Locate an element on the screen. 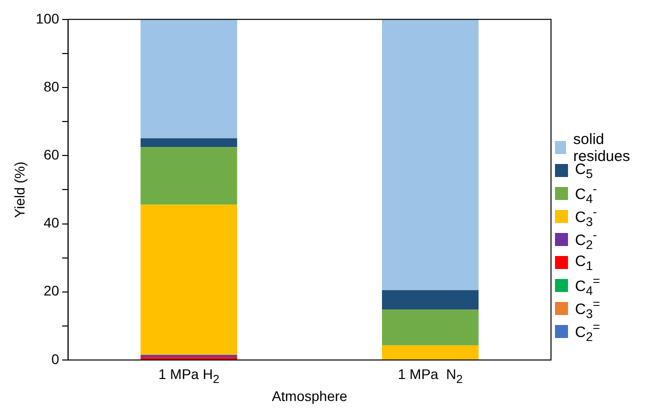  y-tick-label: 100 is located at coordinates (48, 18).